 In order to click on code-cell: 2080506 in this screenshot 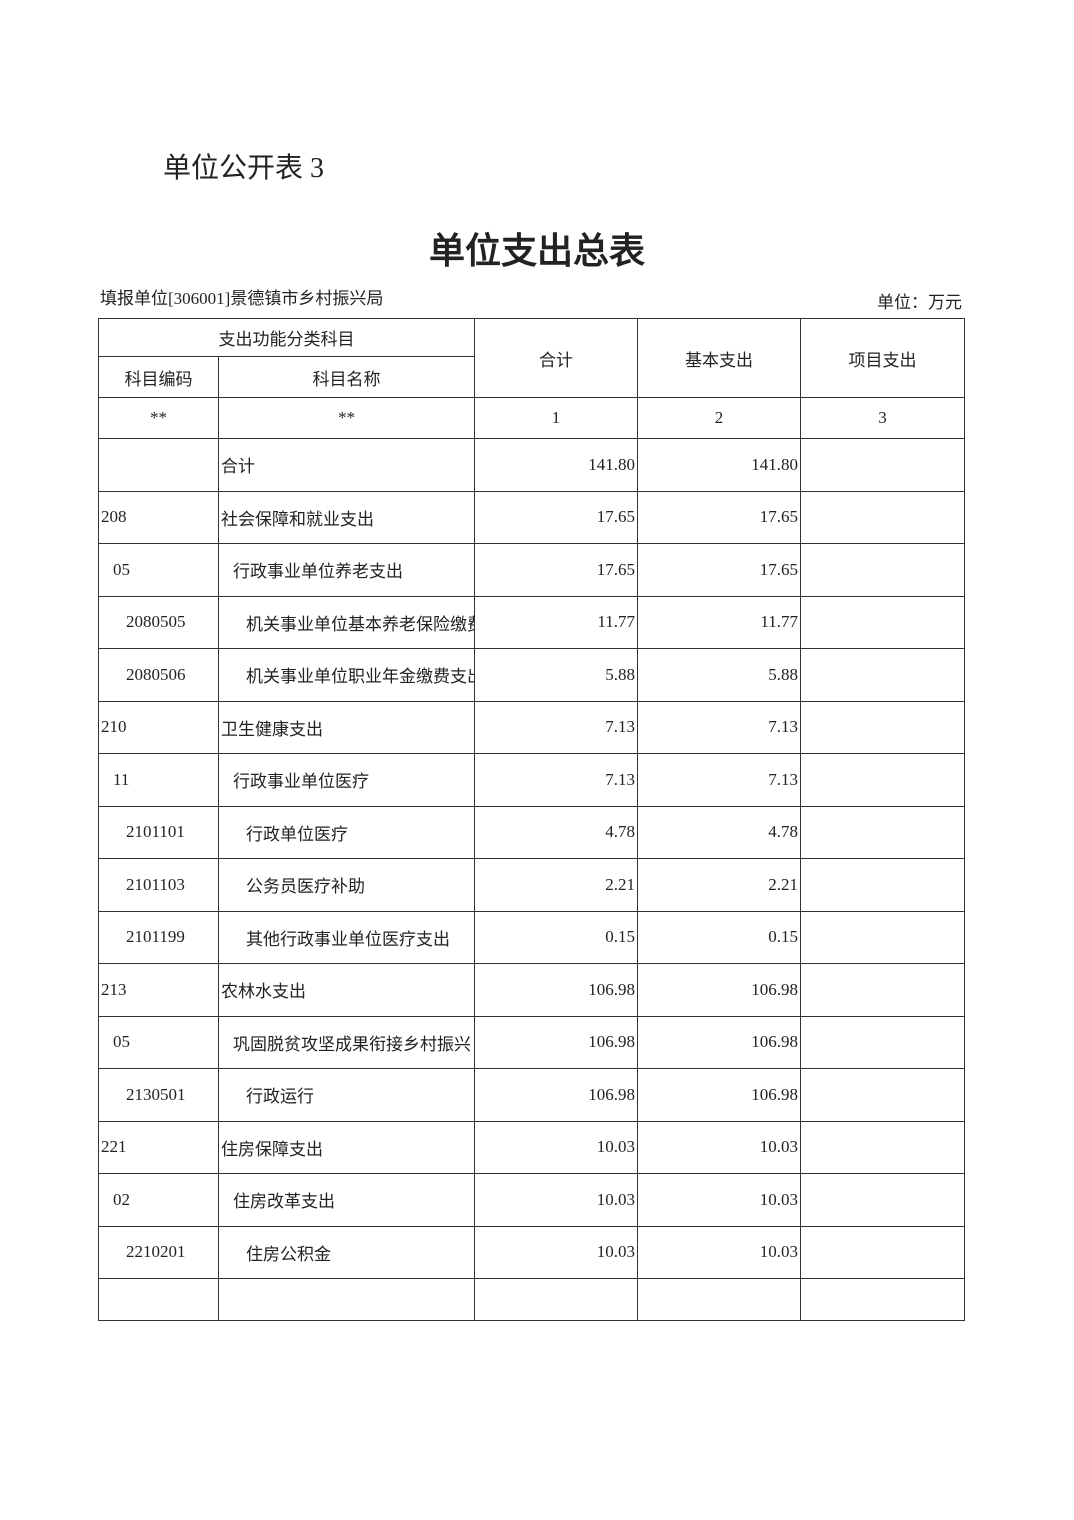, I will do `click(158, 675)`.